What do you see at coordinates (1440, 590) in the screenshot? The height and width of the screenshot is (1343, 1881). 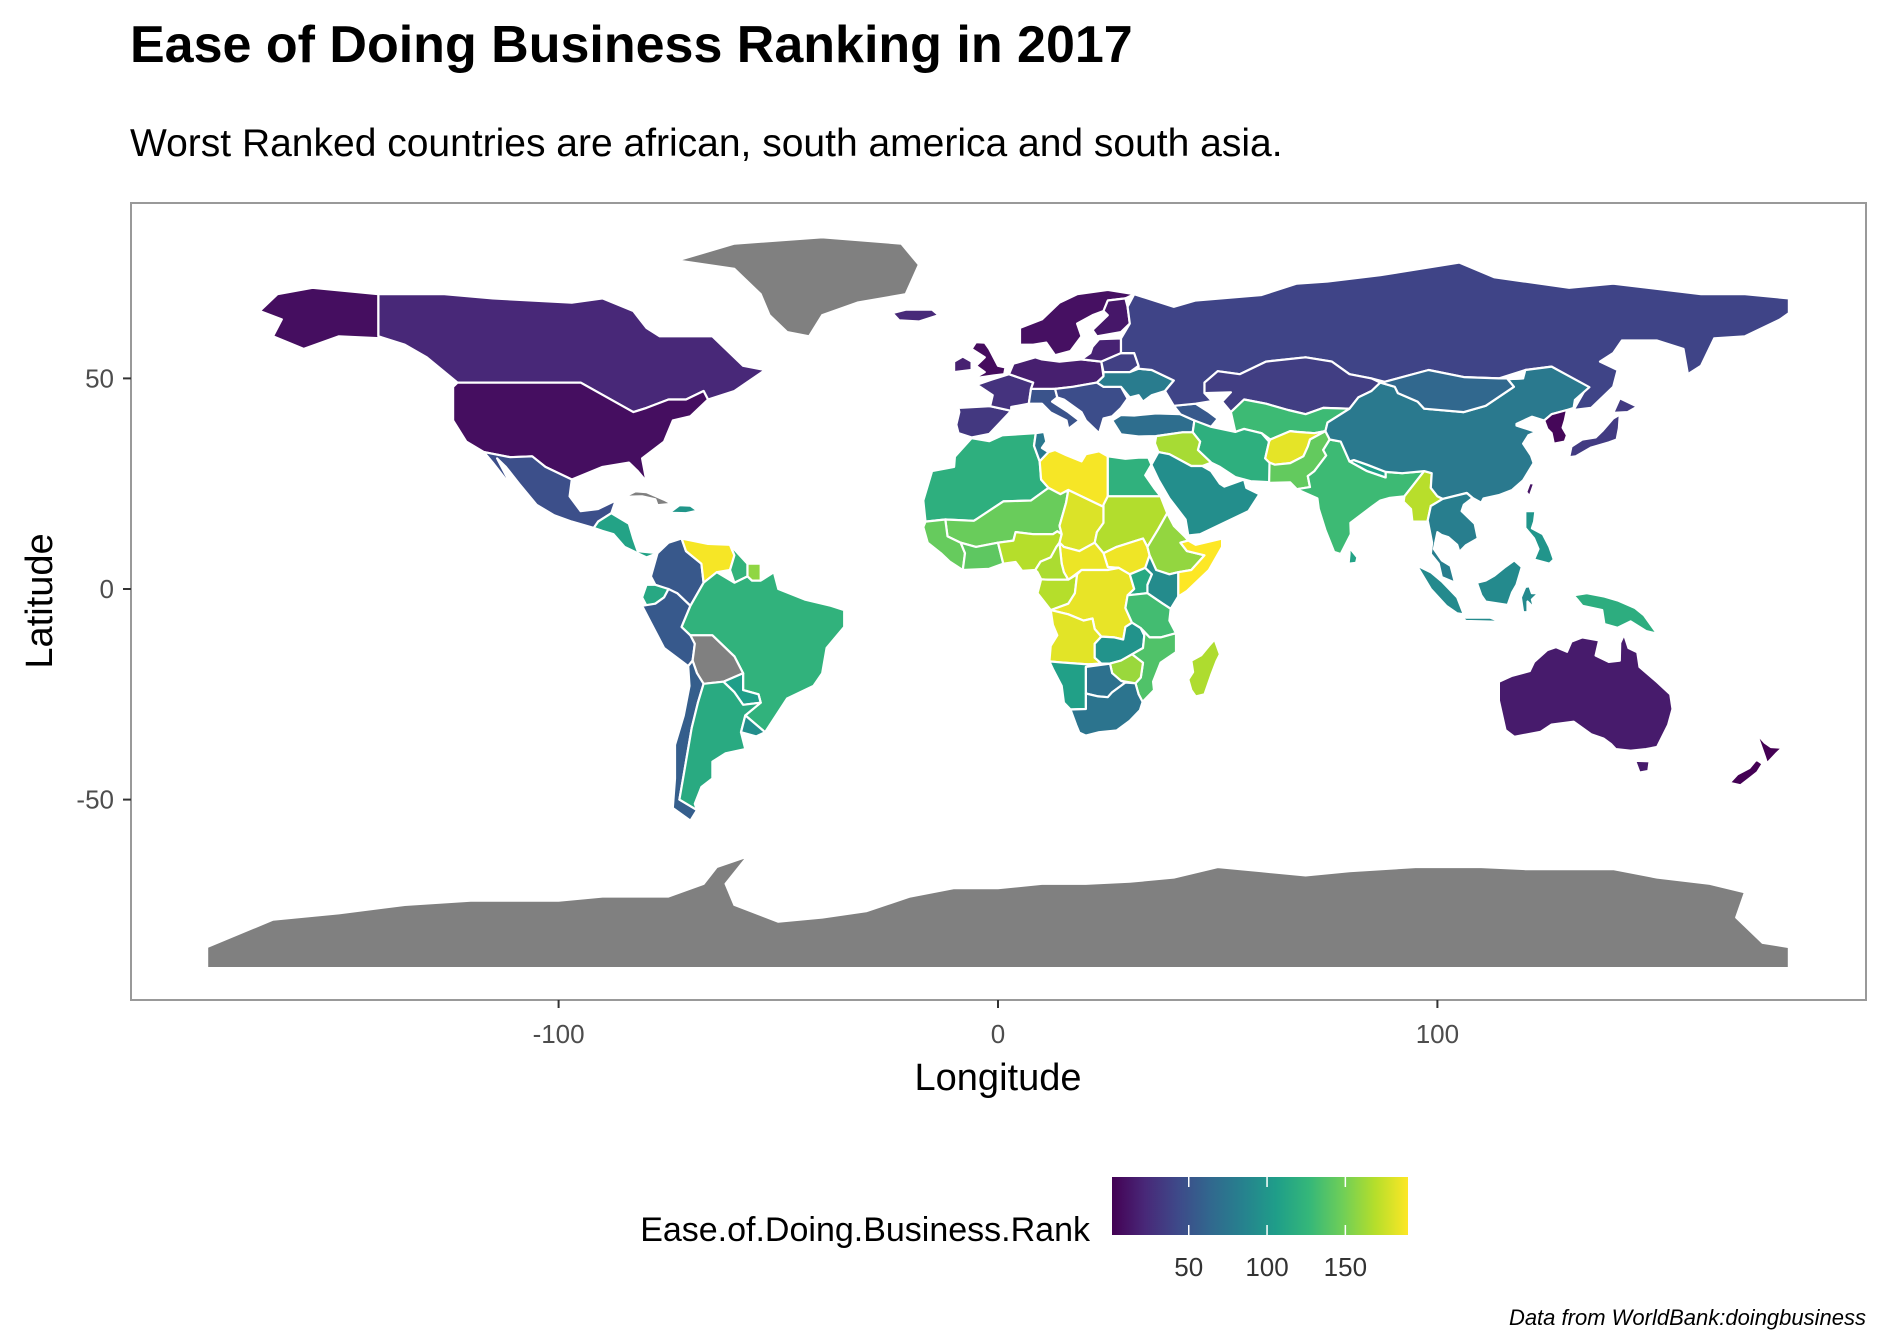 I see `region-sumatra` at bounding box center [1440, 590].